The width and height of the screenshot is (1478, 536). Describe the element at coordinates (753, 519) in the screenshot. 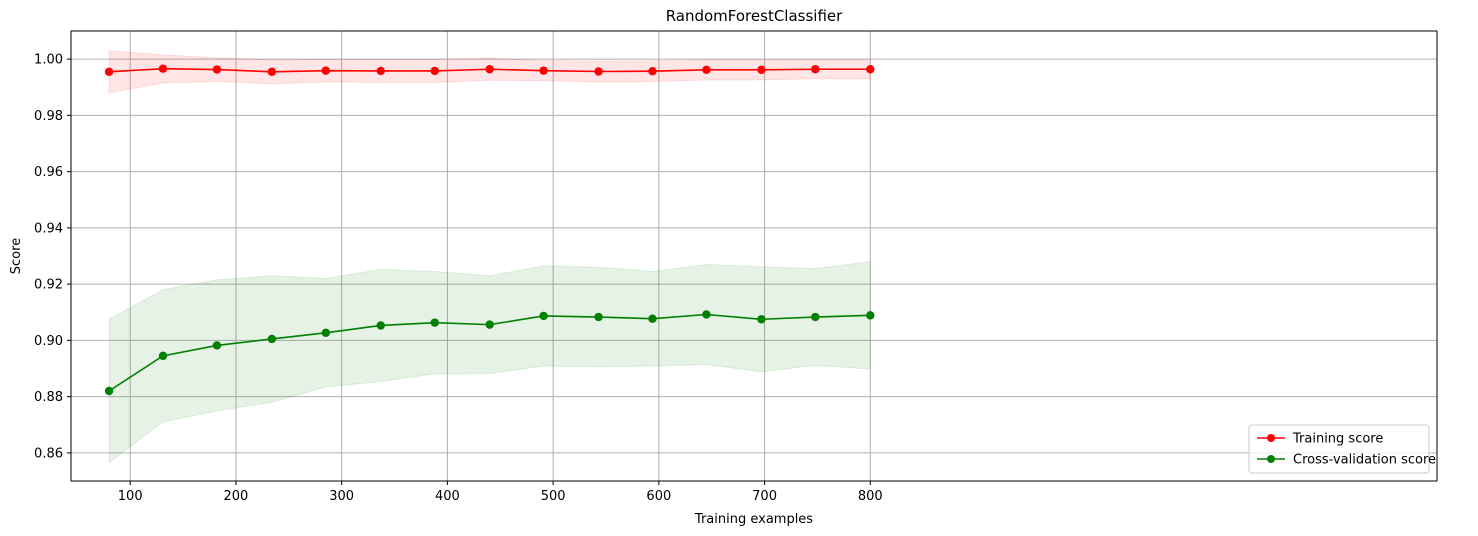

I see `x-axis-label: Training examples` at that location.